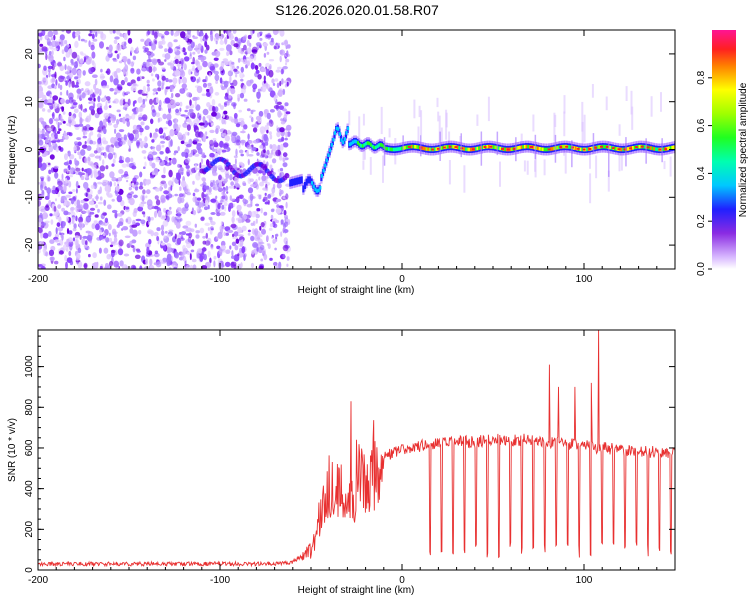  I want to click on spectrogram-ylabel: Frequency (Hz), so click(12, 150).